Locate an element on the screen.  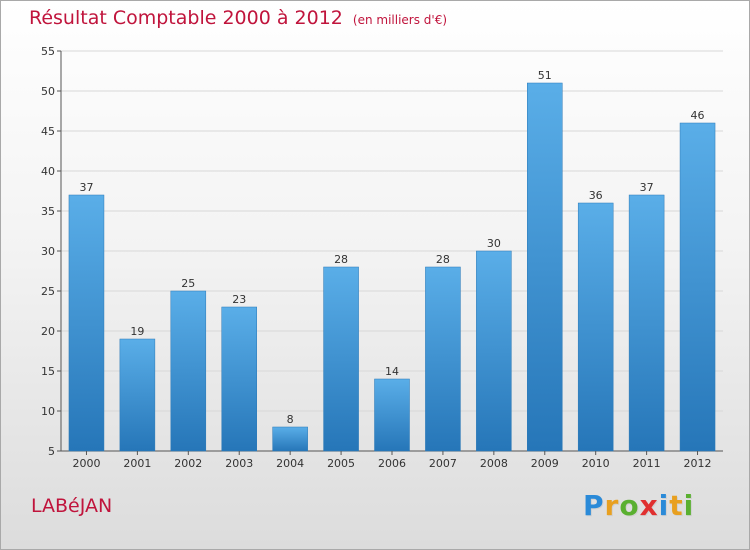
title-text: Résultat Comptable 2000 à 2012 is located at coordinates (186, 18).